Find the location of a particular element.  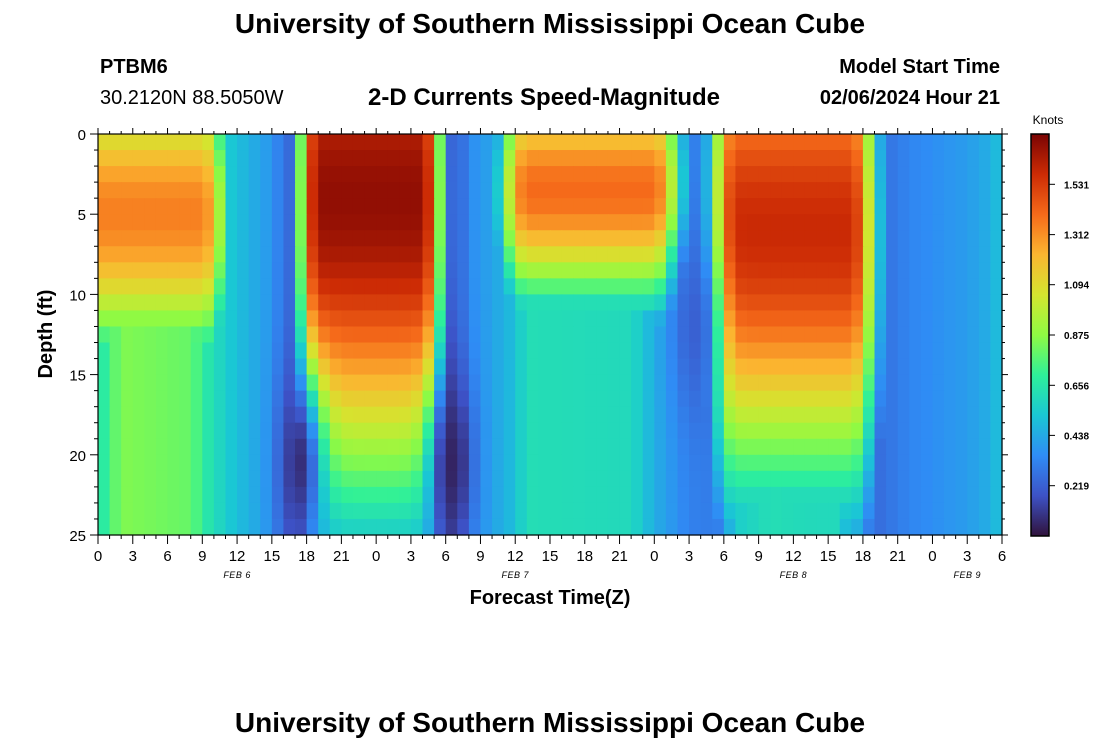

date-label: FEB 6 is located at coordinates (237, 575).